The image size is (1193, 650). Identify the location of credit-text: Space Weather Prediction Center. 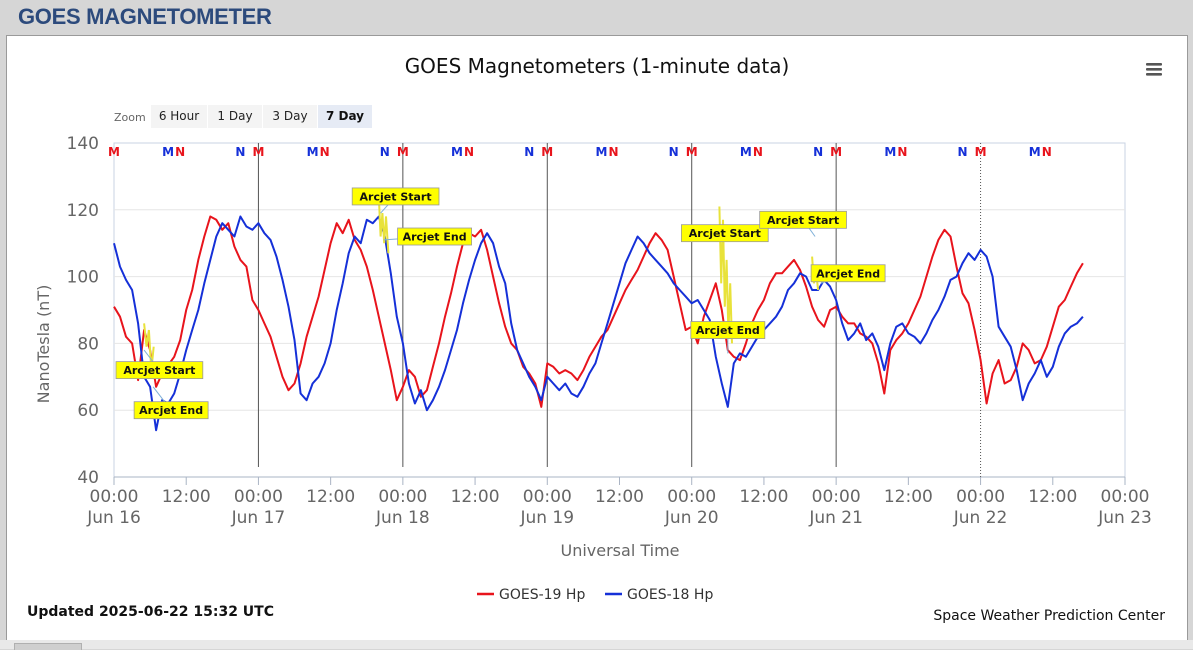
(1049, 616).